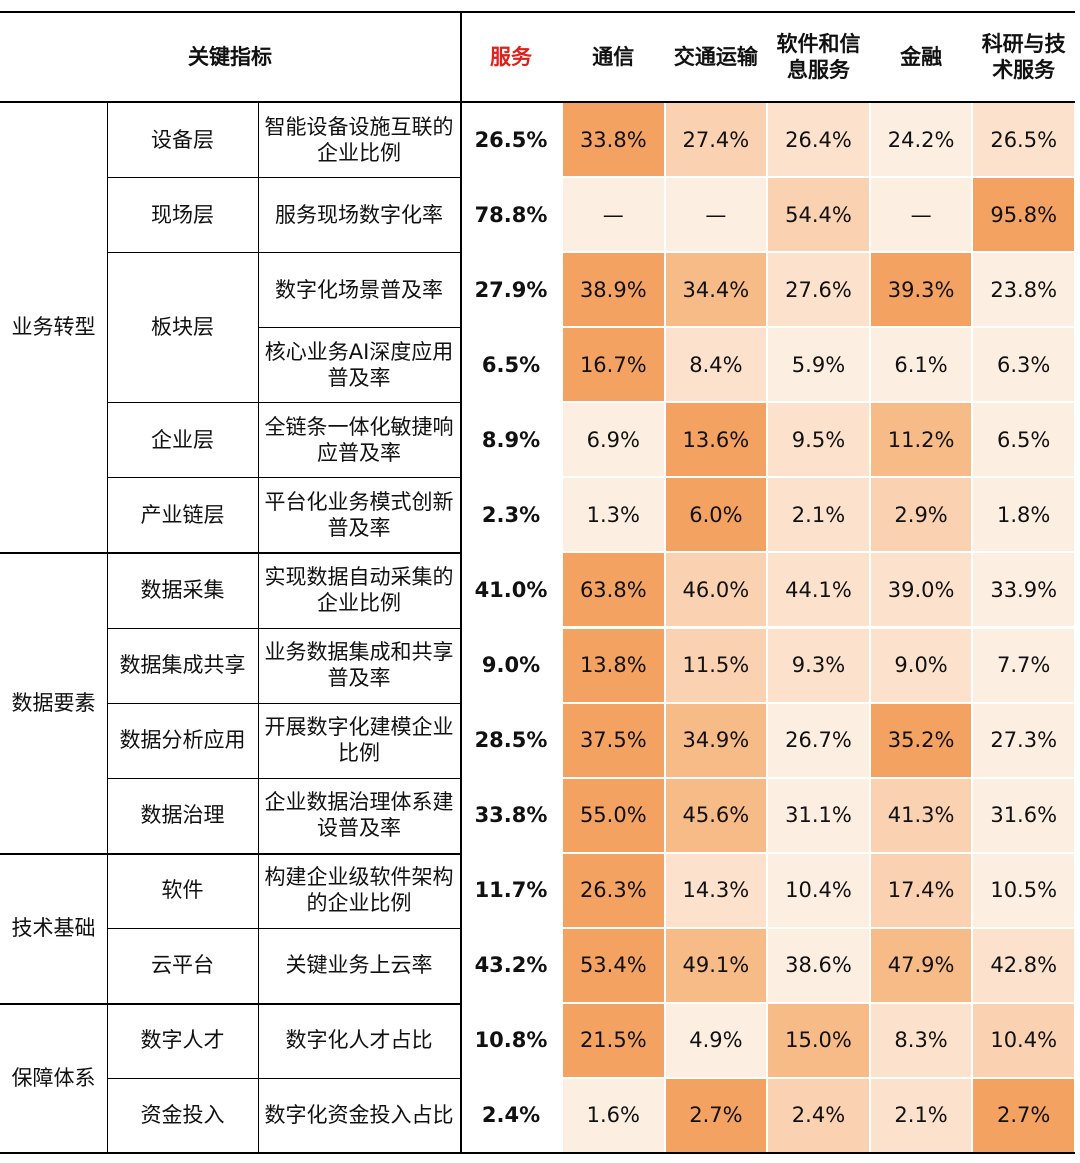  Describe the element at coordinates (1023, 140) in the screenshot. I see `heat-cell: 26.5%` at that location.